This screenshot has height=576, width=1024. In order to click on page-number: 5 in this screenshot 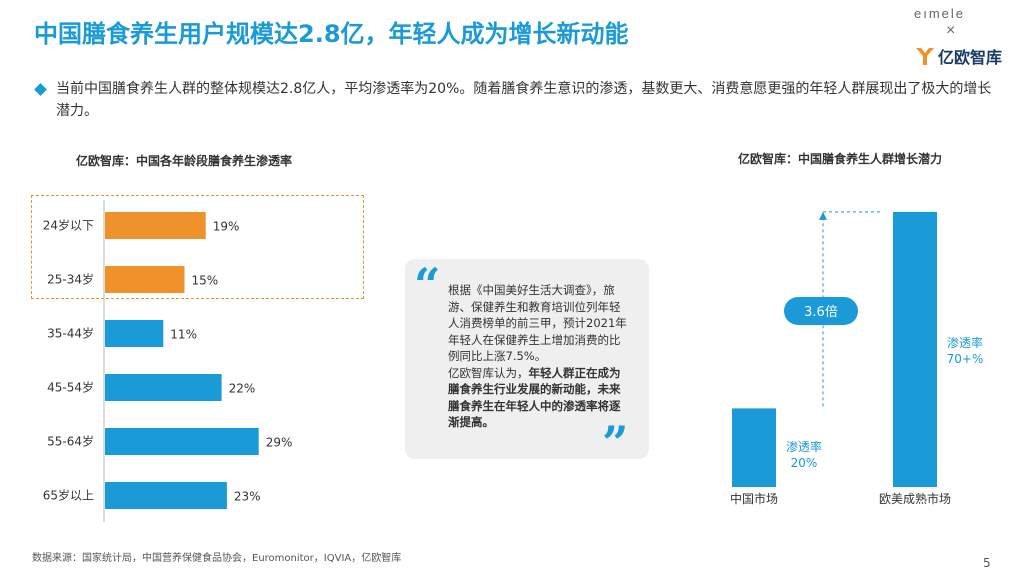, I will do `click(987, 563)`.